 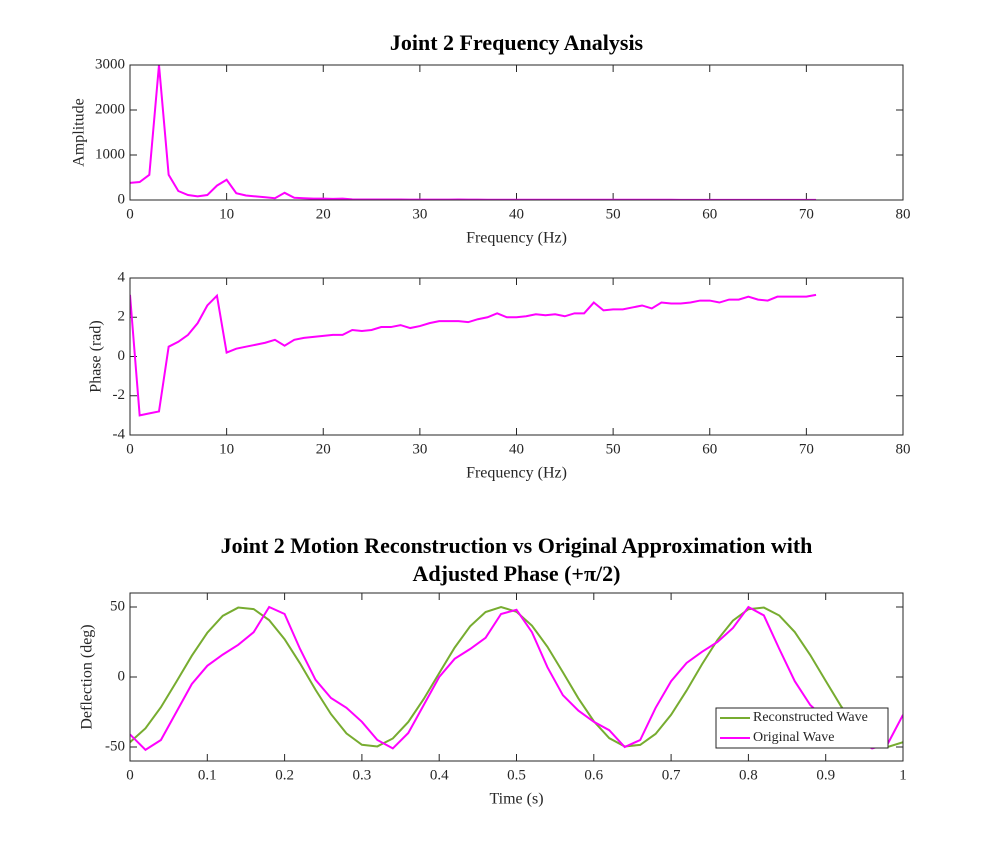 What do you see at coordinates (87, 676) in the screenshot?
I see `y-axis-label: Deflection (deg)` at bounding box center [87, 676].